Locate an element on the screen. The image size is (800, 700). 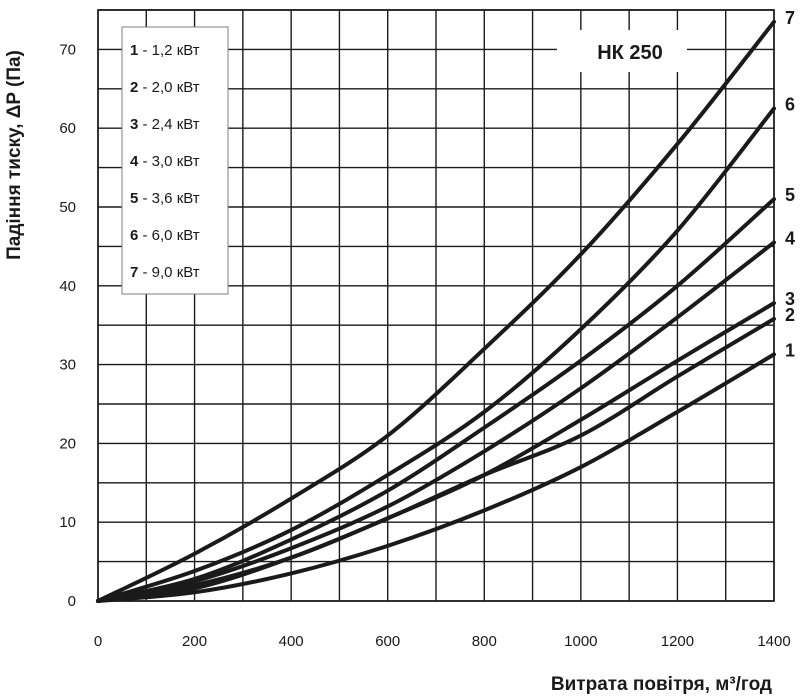
y-tick-label: 10 is located at coordinates (67, 522).